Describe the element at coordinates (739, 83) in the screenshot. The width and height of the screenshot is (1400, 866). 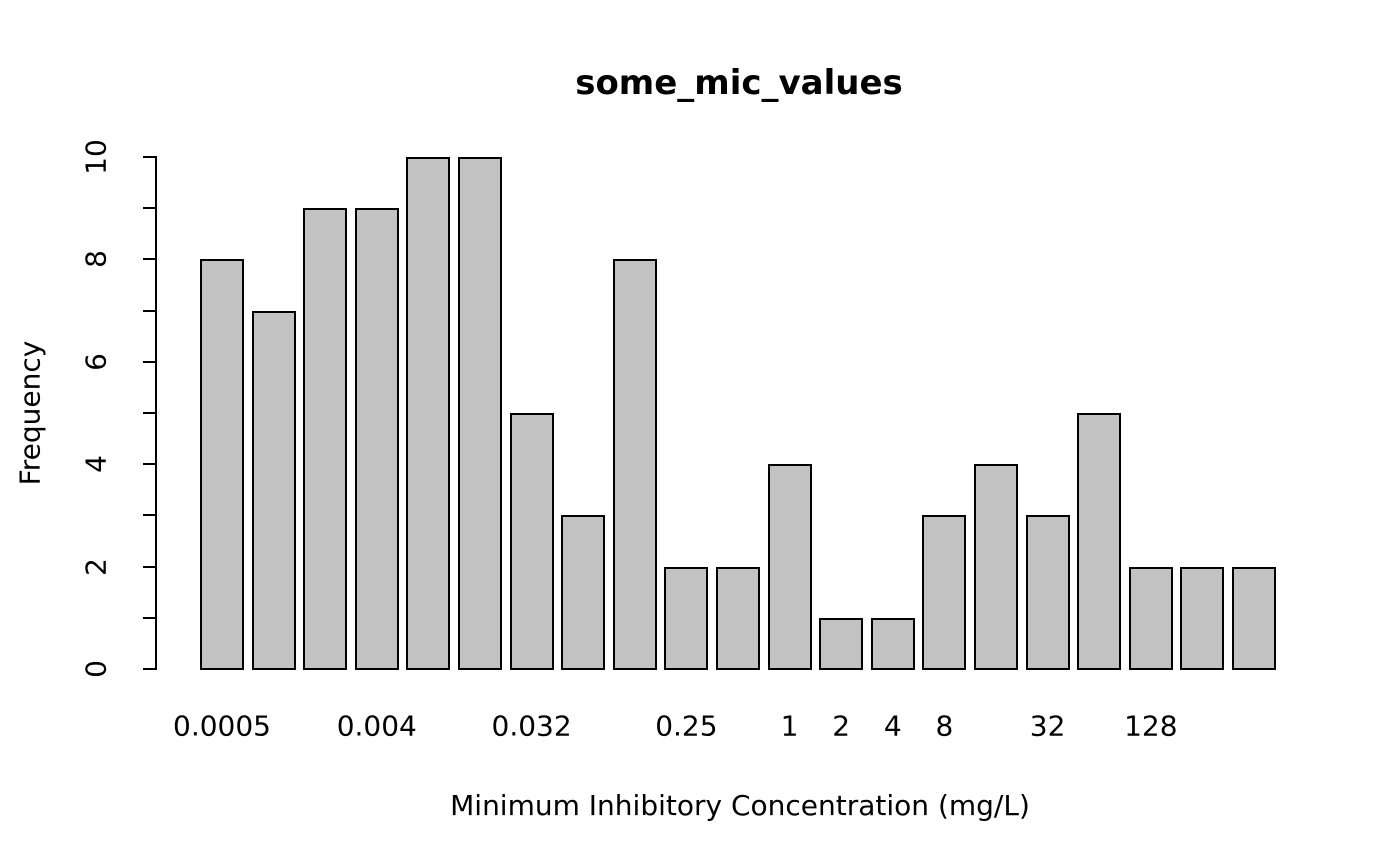
I see `chart-title: some_mic_values` at that location.